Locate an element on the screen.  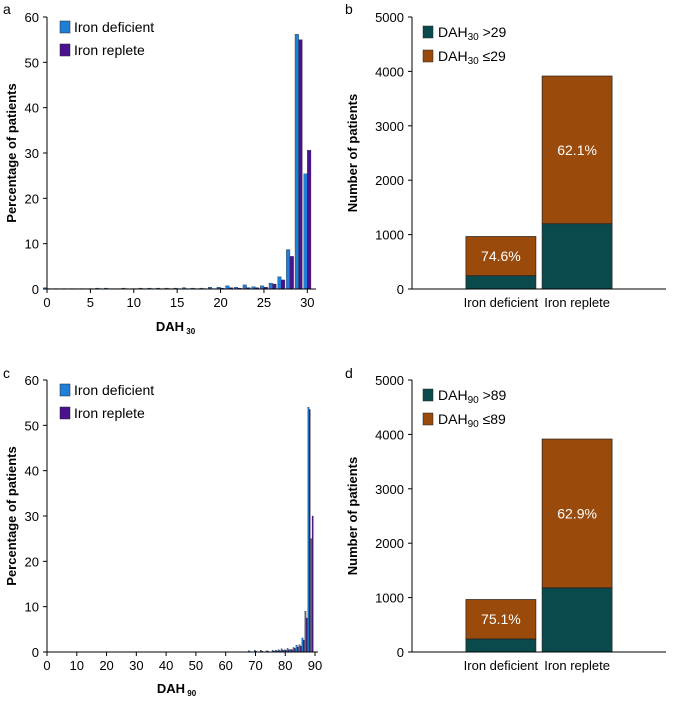
legend-label: DAH30 >29 is located at coordinates (472, 33).